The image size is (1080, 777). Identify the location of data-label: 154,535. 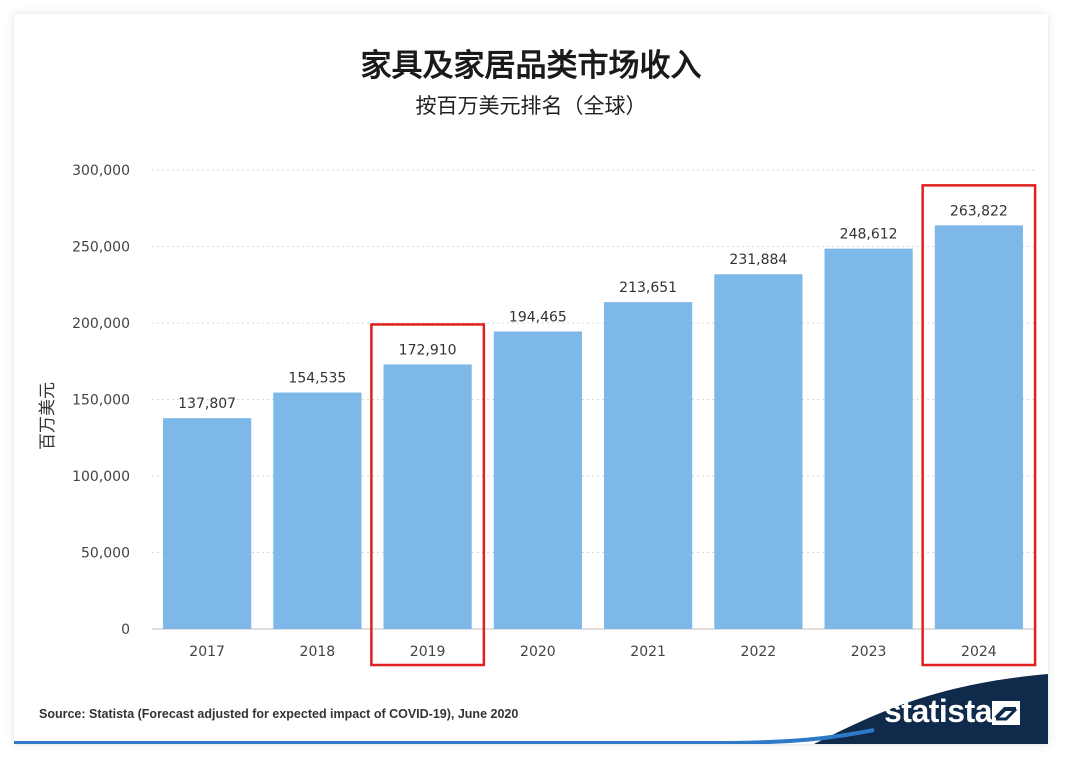
(317, 379).